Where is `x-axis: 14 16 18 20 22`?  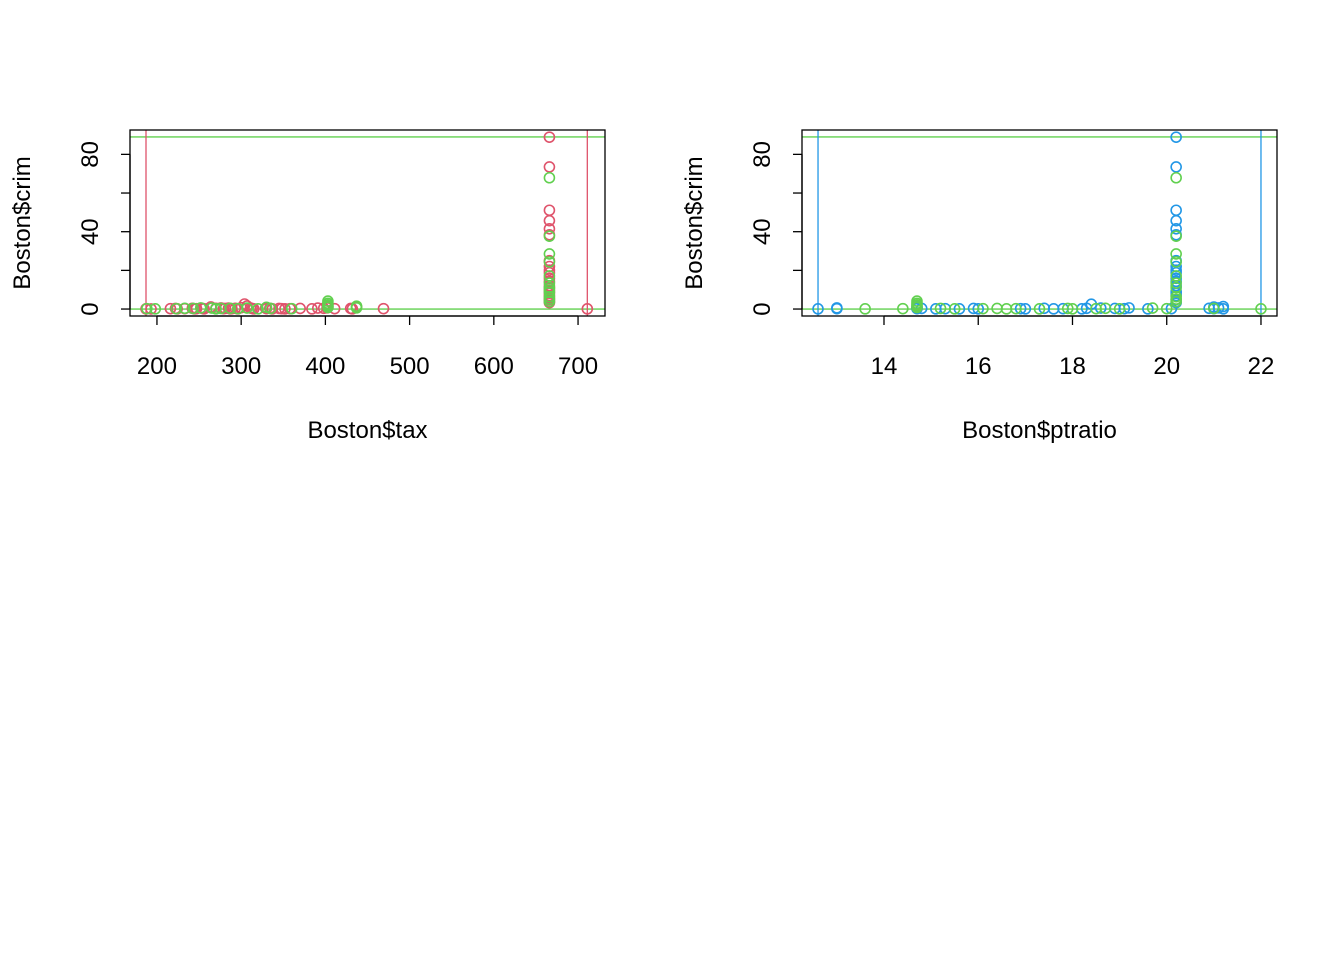 x-axis: 14 16 18 20 22 is located at coordinates (1073, 347).